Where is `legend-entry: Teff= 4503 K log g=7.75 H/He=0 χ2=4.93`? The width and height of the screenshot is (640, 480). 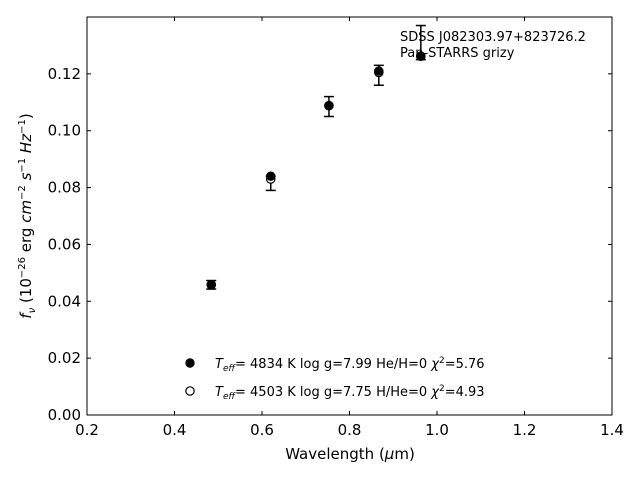
legend-entry: Teff= 4503 K log g=7.75 H/He=0 χ2=4.93 is located at coordinates (335, 393).